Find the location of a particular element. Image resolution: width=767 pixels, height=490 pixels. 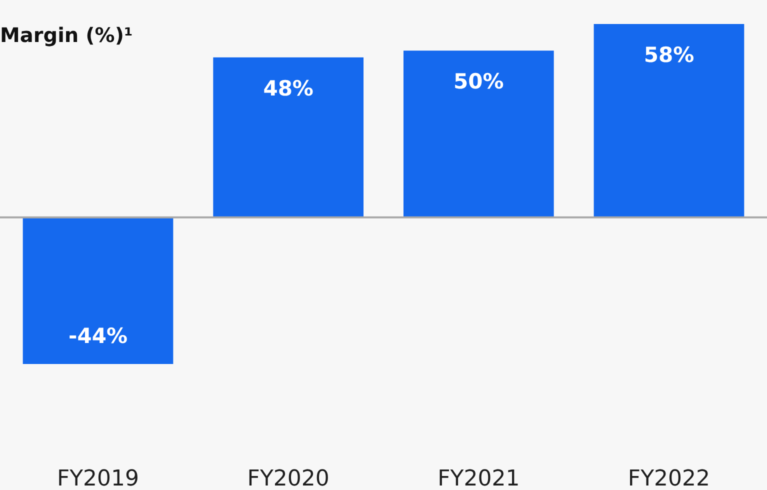

x-tick-label: FY2020 is located at coordinates (288, 478).